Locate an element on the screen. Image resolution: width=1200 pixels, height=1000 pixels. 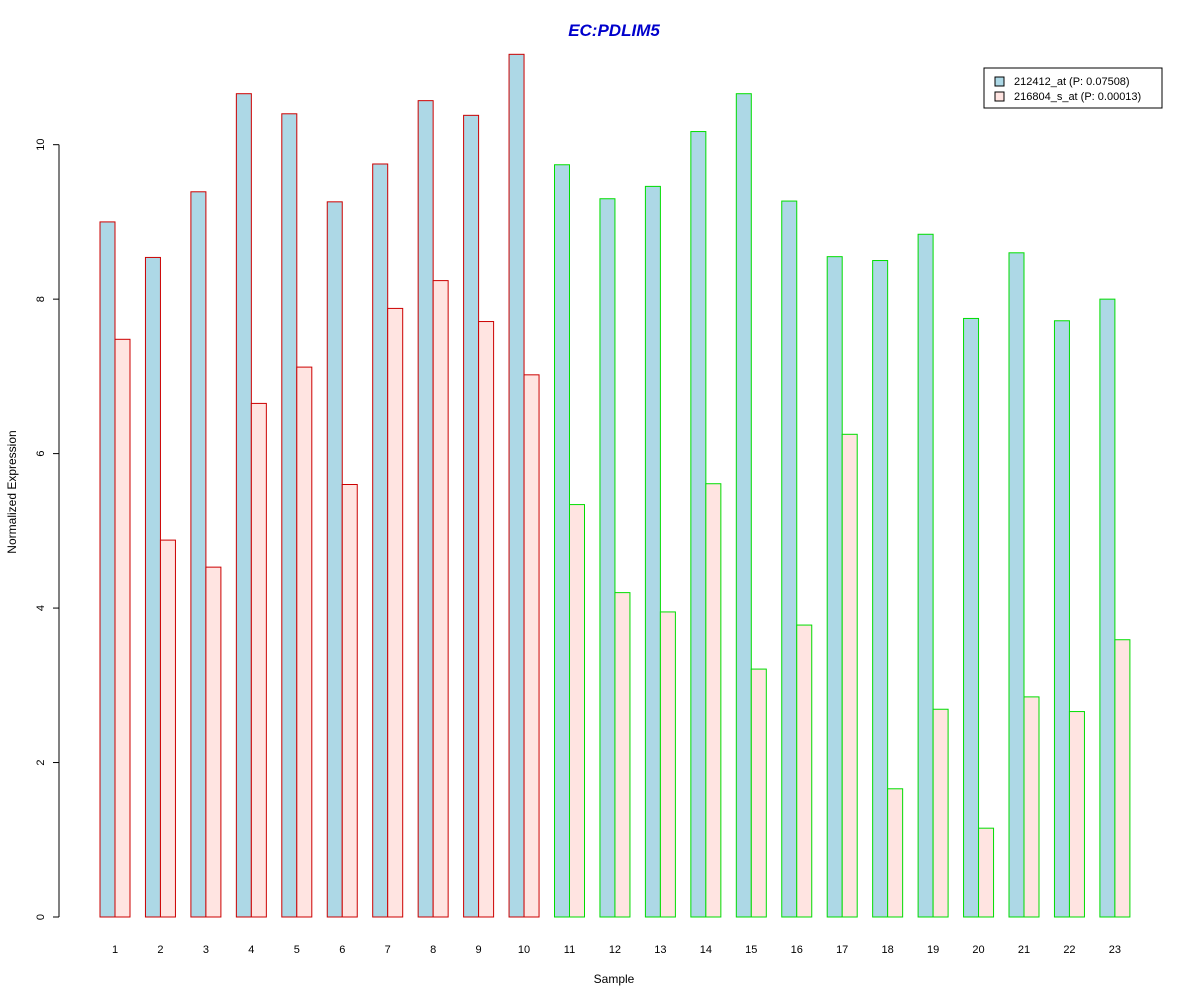
x-tick-label: 9 is located at coordinates (479, 950).